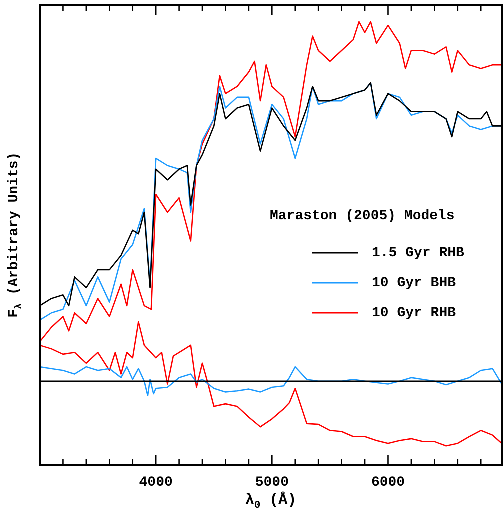 This screenshot has height=518, width=504. Describe the element at coordinates (414, 314) in the screenshot. I see `legend-label: 10 Gyr RHB` at that location.